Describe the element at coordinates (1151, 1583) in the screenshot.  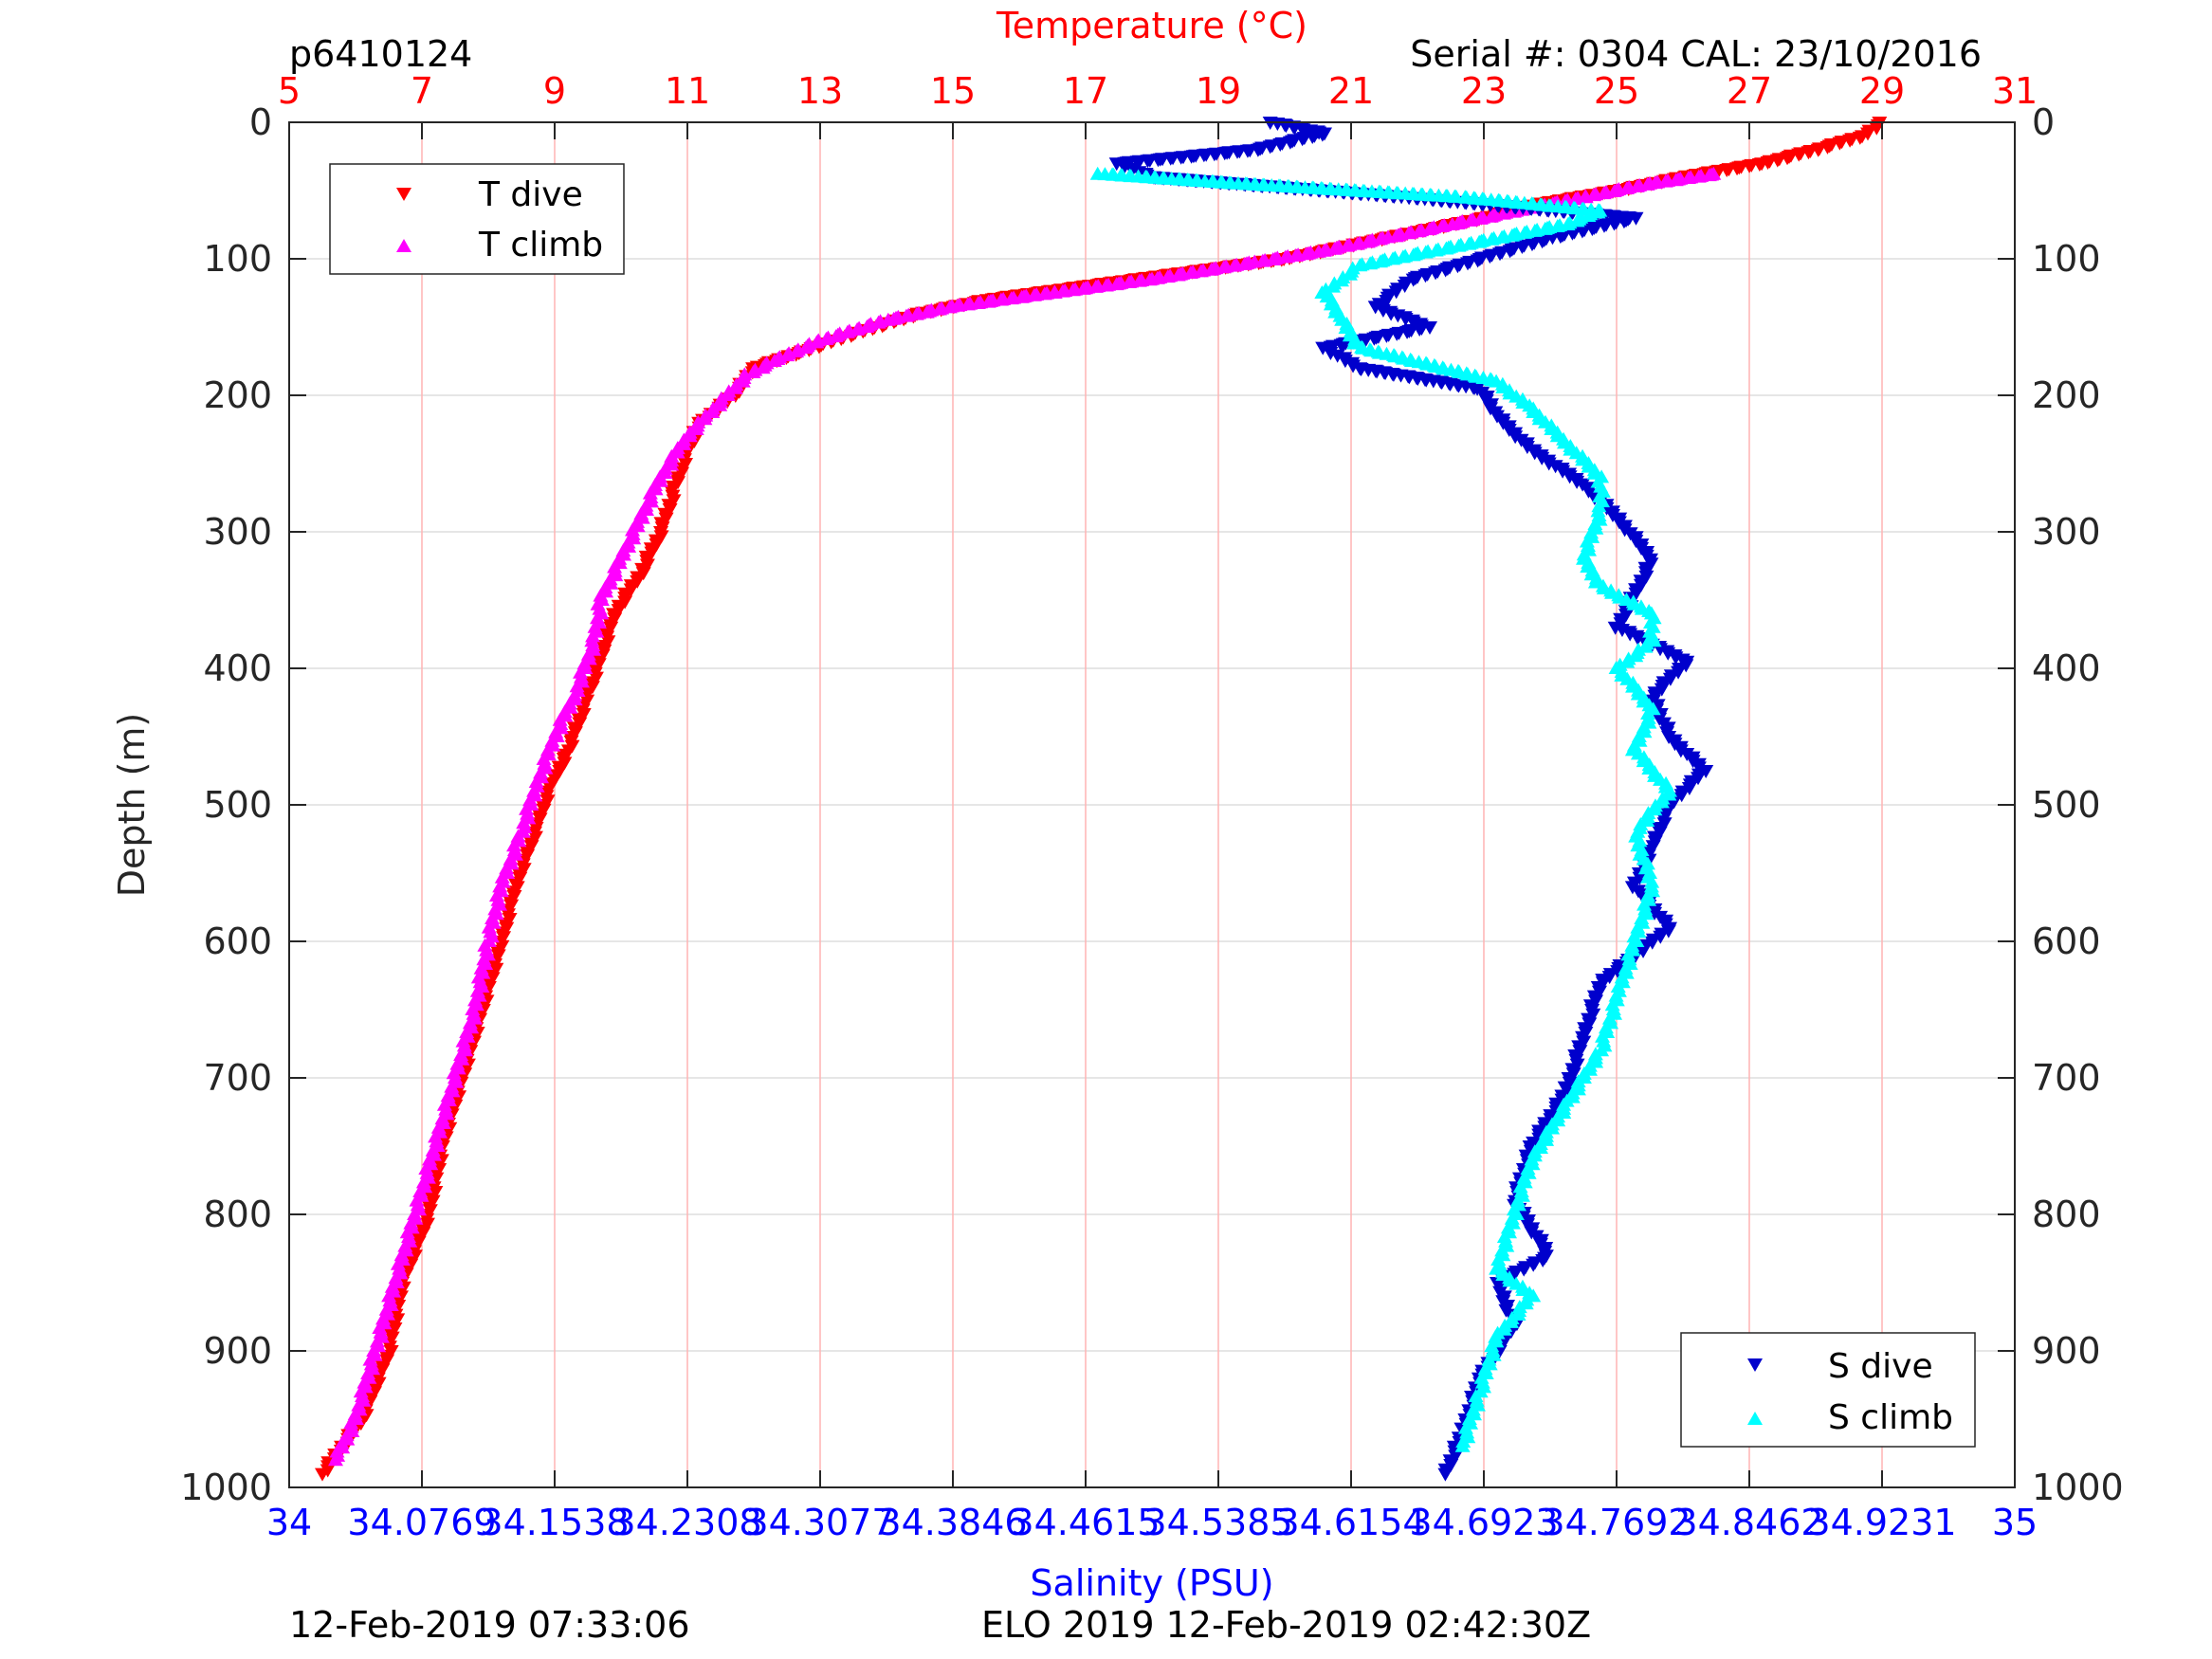
I see `salinity-axis-label: Salinity (PSU)` at that location.